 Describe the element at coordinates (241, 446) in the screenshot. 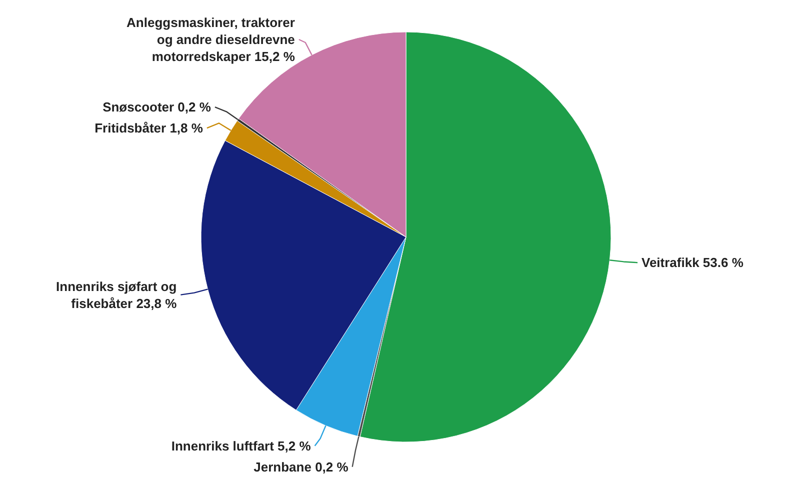

I see `slice-label: Innenriks luftfart 5,2 %` at that location.